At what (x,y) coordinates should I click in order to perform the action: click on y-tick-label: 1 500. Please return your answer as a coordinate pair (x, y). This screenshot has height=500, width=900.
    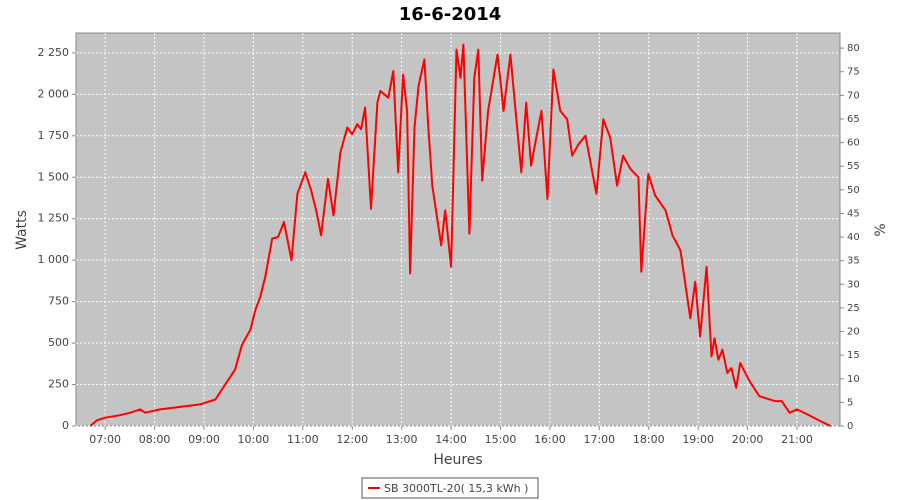
    Looking at the image, I should click on (54, 176).